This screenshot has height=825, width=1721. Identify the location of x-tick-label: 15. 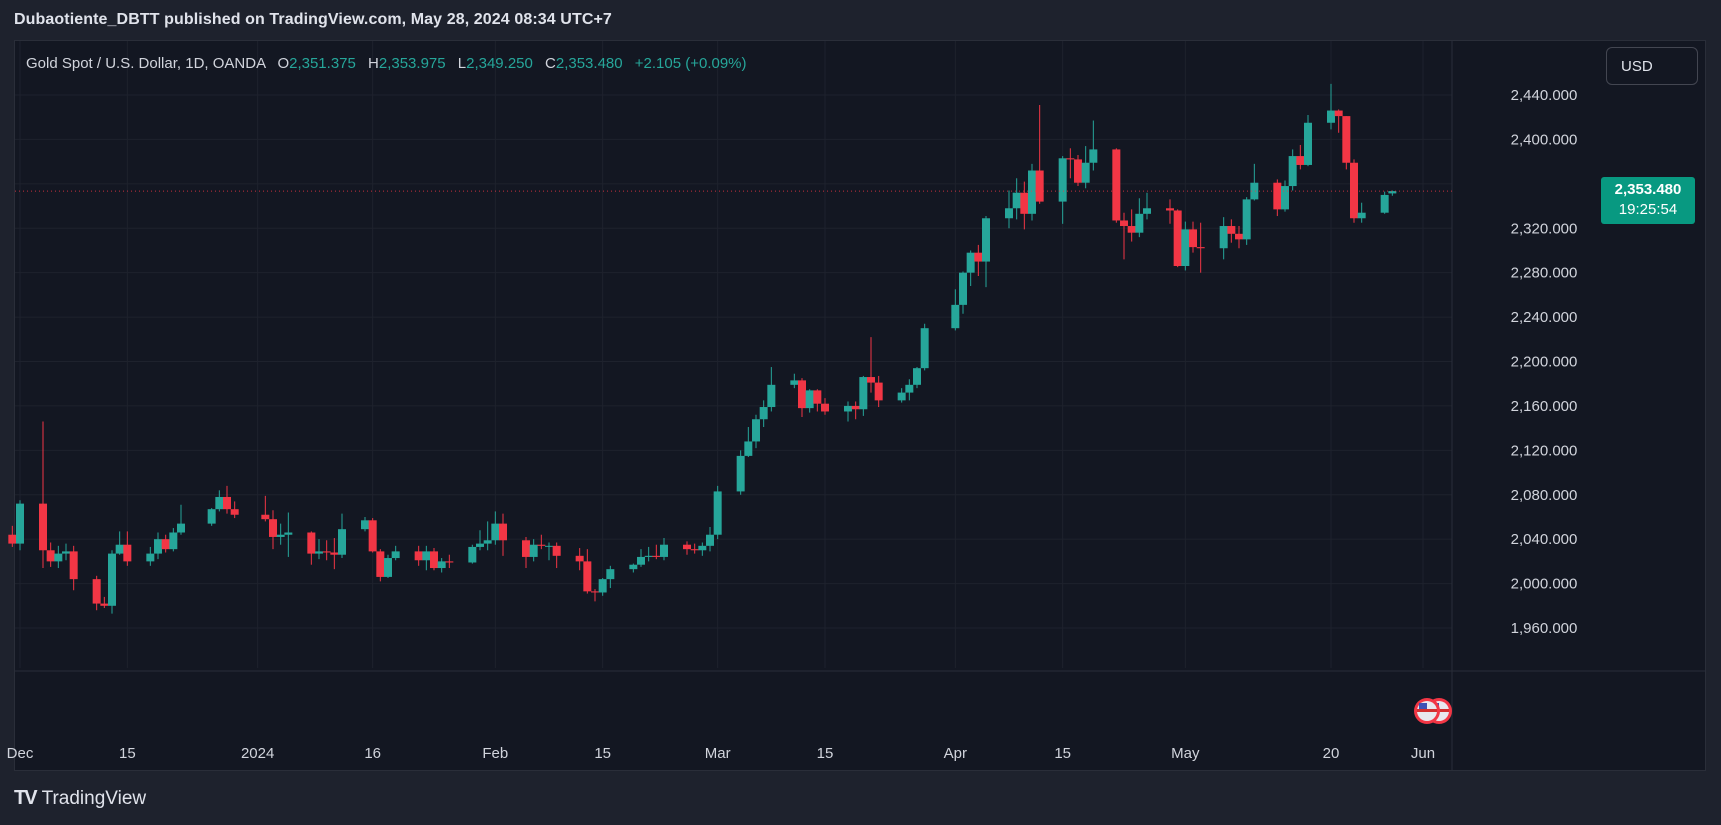
(1062, 753).